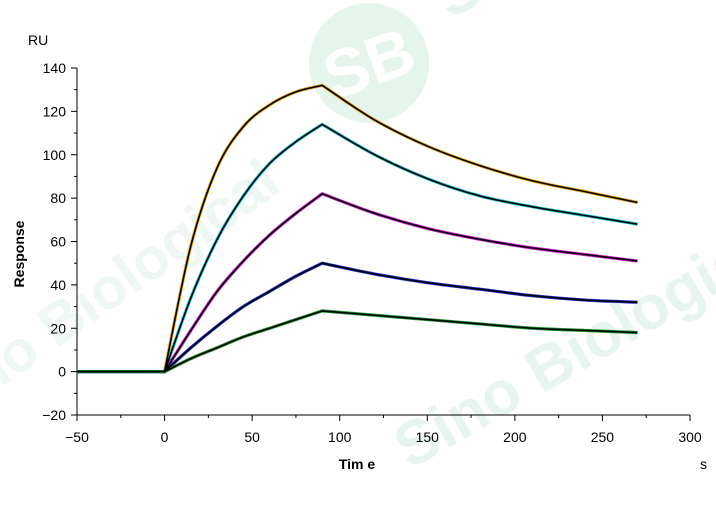  I want to click on x-tick-label: 0, so click(165, 437).